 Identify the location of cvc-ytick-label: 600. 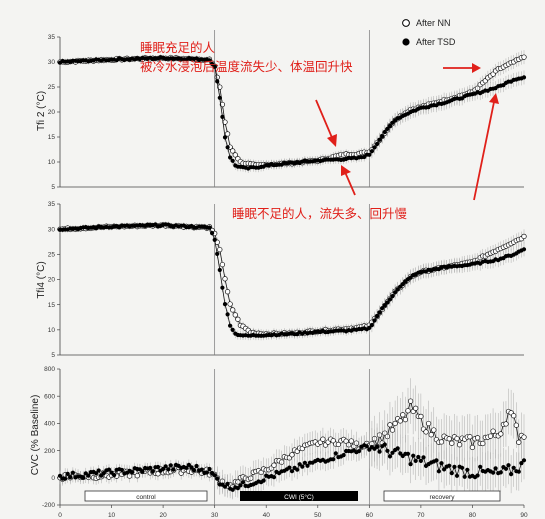
(49, 396).